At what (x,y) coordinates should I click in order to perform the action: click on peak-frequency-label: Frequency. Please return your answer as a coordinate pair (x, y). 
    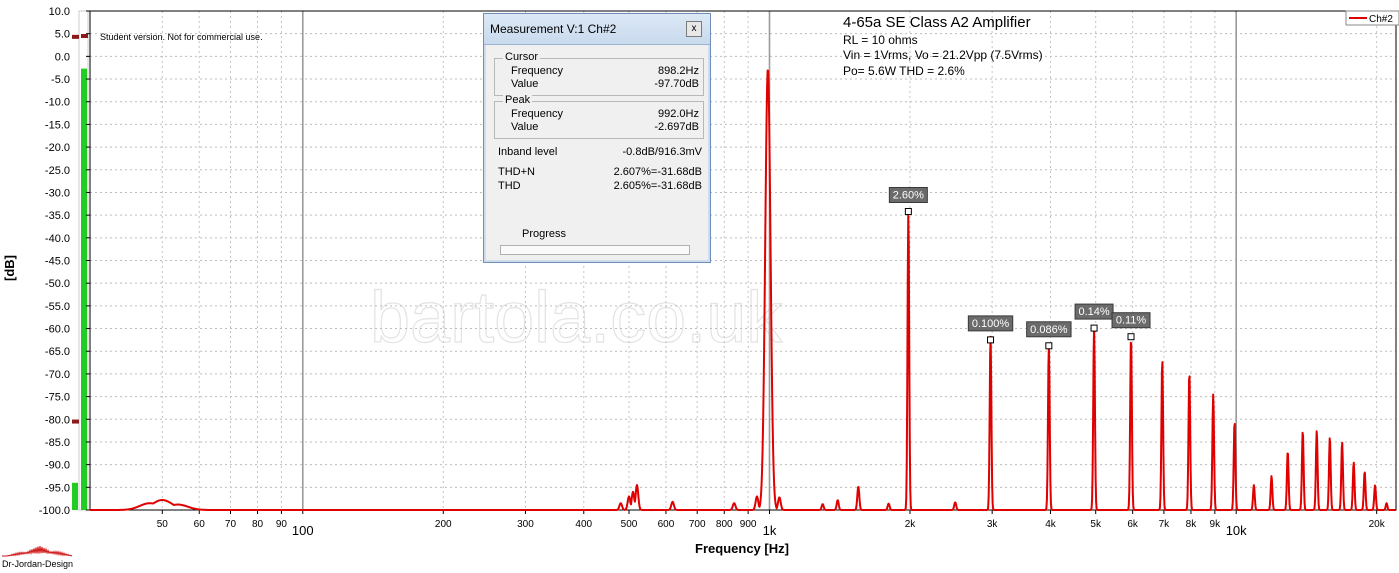
    Looking at the image, I should click on (537, 114).